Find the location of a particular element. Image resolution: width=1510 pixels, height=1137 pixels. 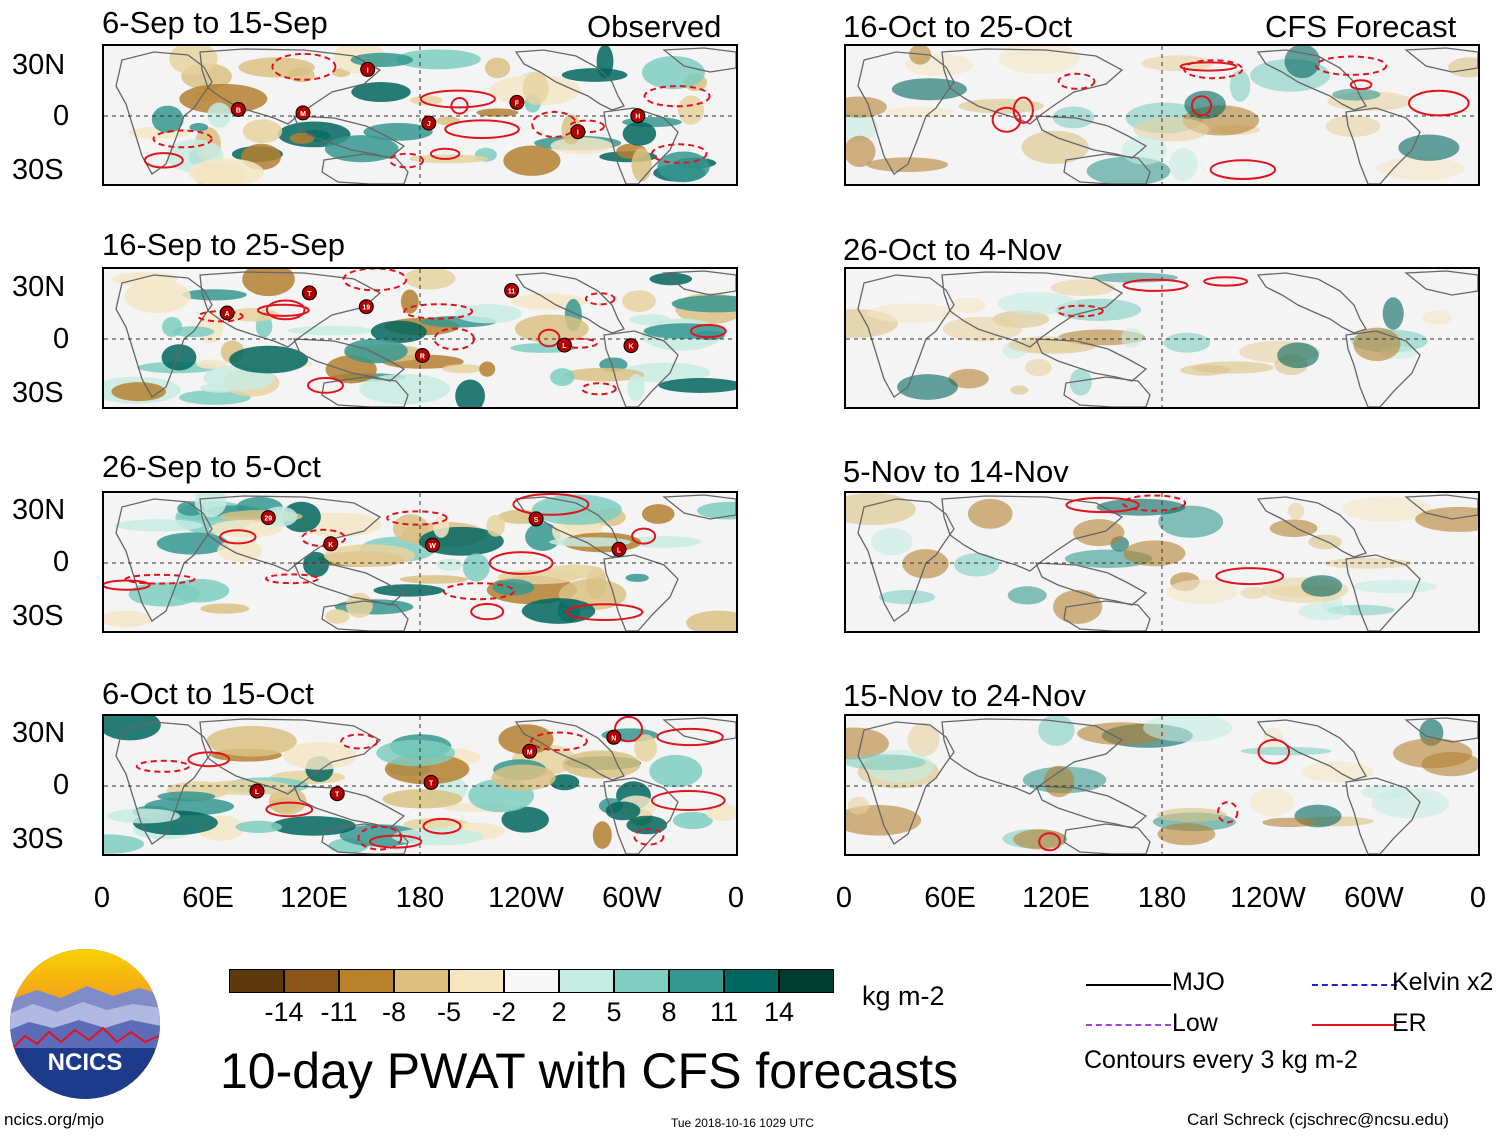

storm-label: L is located at coordinates (564, 346).